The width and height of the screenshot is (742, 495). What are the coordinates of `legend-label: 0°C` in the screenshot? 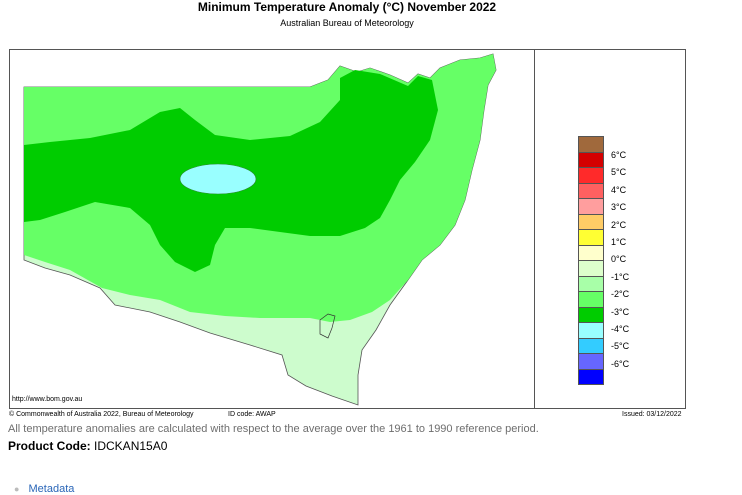 It's located at (619, 259).